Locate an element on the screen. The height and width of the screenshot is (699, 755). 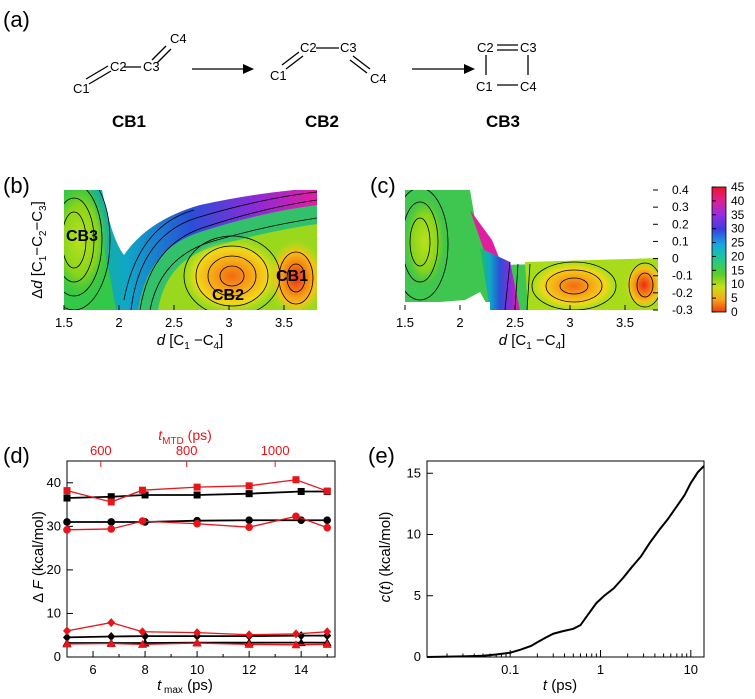
cb1-atoms: C1 C2 C3 C4 is located at coordinates (130, 63).